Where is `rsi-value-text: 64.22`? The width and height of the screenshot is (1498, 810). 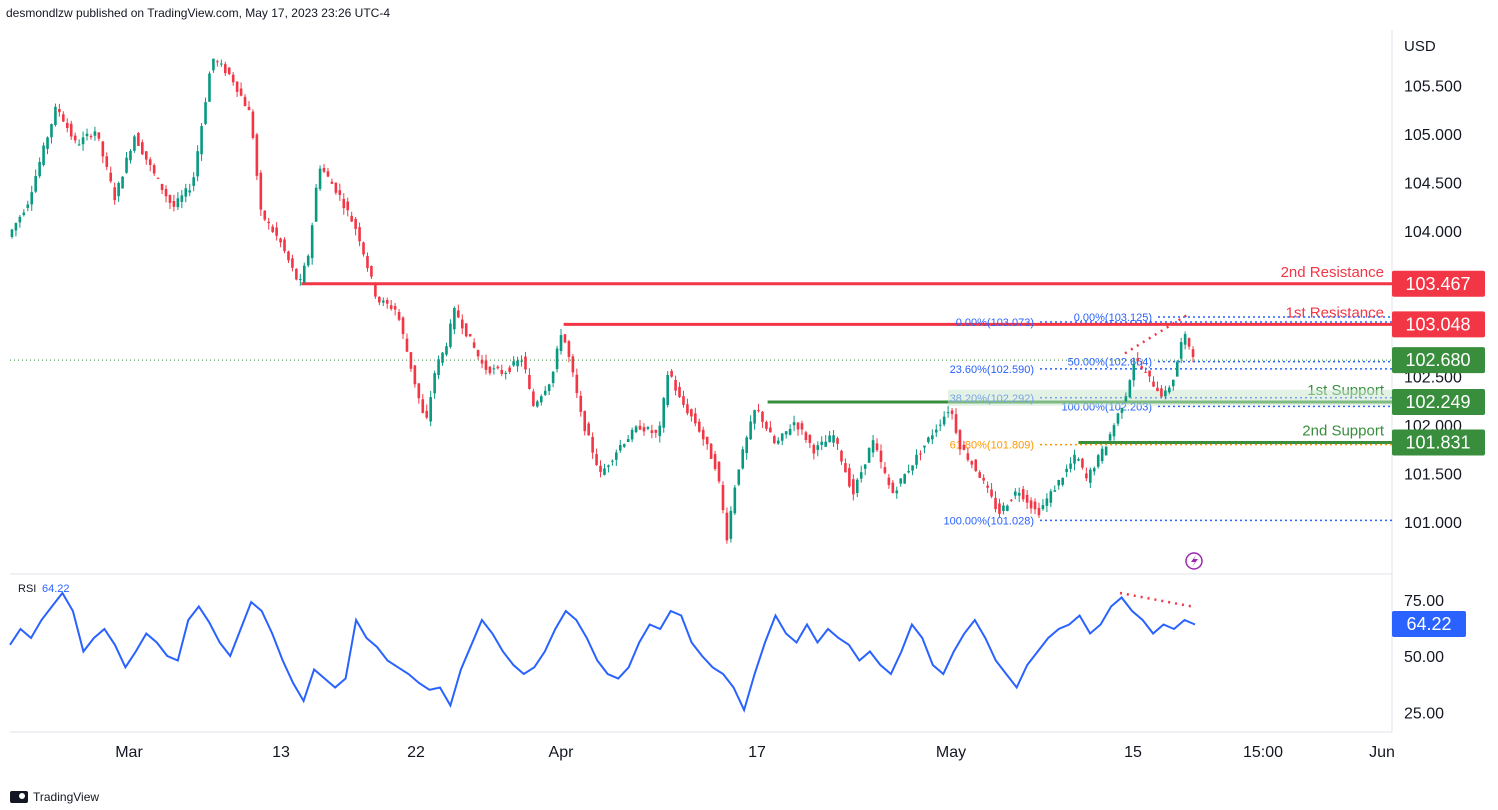 rsi-value-text: 64.22 is located at coordinates (1428, 624).